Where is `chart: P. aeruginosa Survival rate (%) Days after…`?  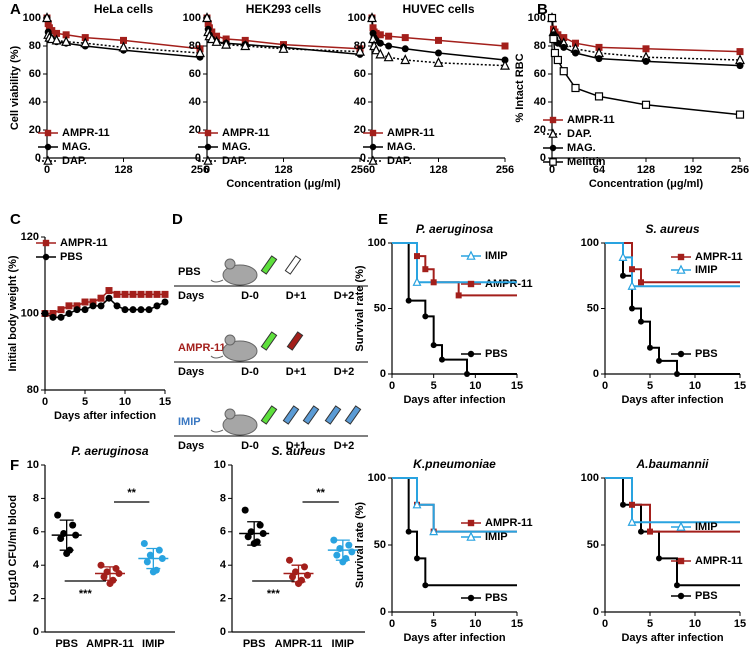
chart: P. aeruginosa Survival rate (%) Days after… is located at coordinates (443, 314).